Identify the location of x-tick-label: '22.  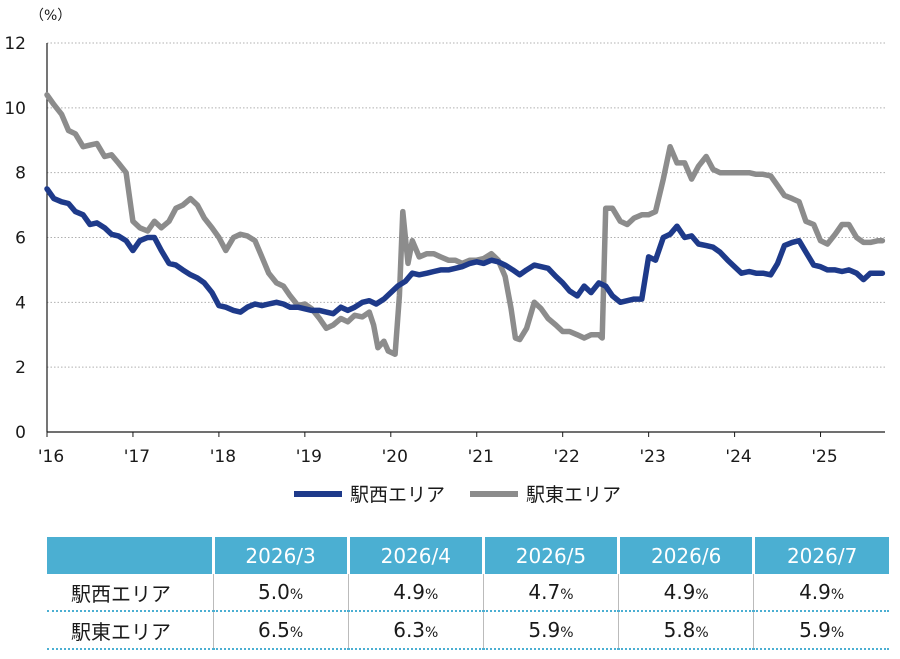
(567, 457).